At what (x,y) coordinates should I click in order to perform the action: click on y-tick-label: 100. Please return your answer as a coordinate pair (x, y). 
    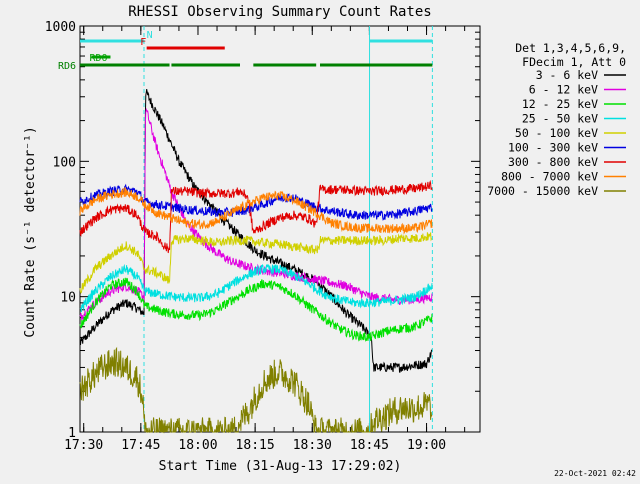
    Looking at the image, I should click on (64, 162).